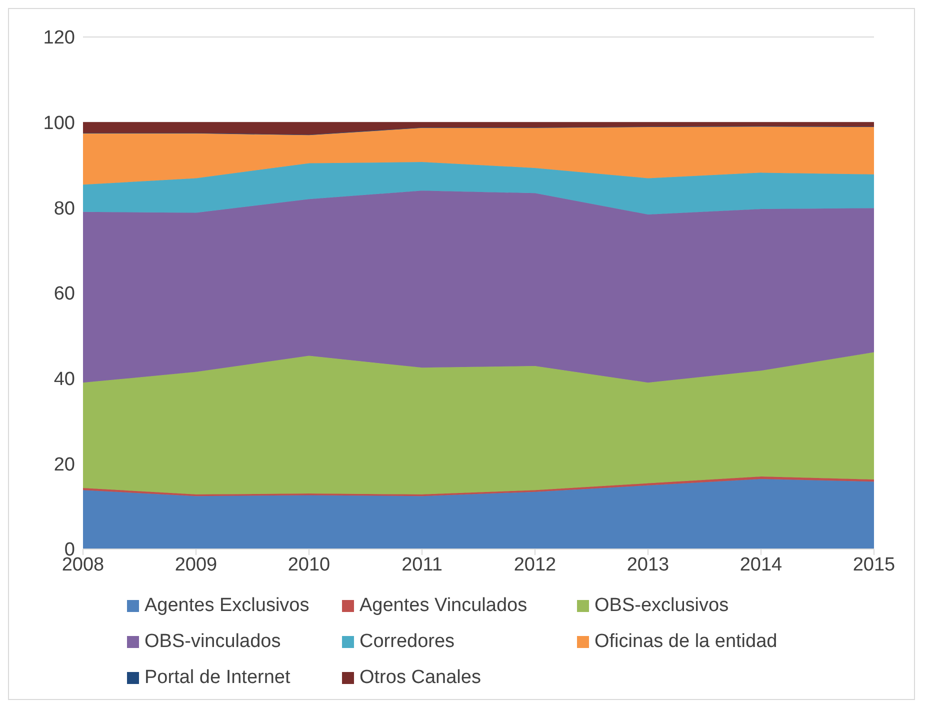  I want to click on y-tick-label: 60, so click(64, 294).